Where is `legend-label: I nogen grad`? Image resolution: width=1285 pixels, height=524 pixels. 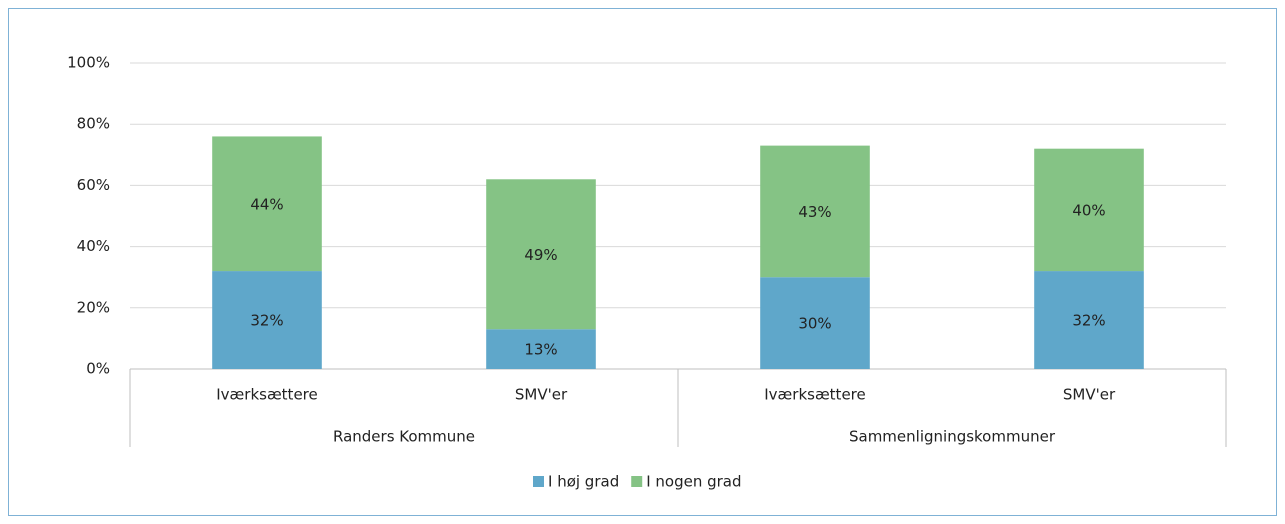 legend-label: I nogen grad is located at coordinates (693, 482).